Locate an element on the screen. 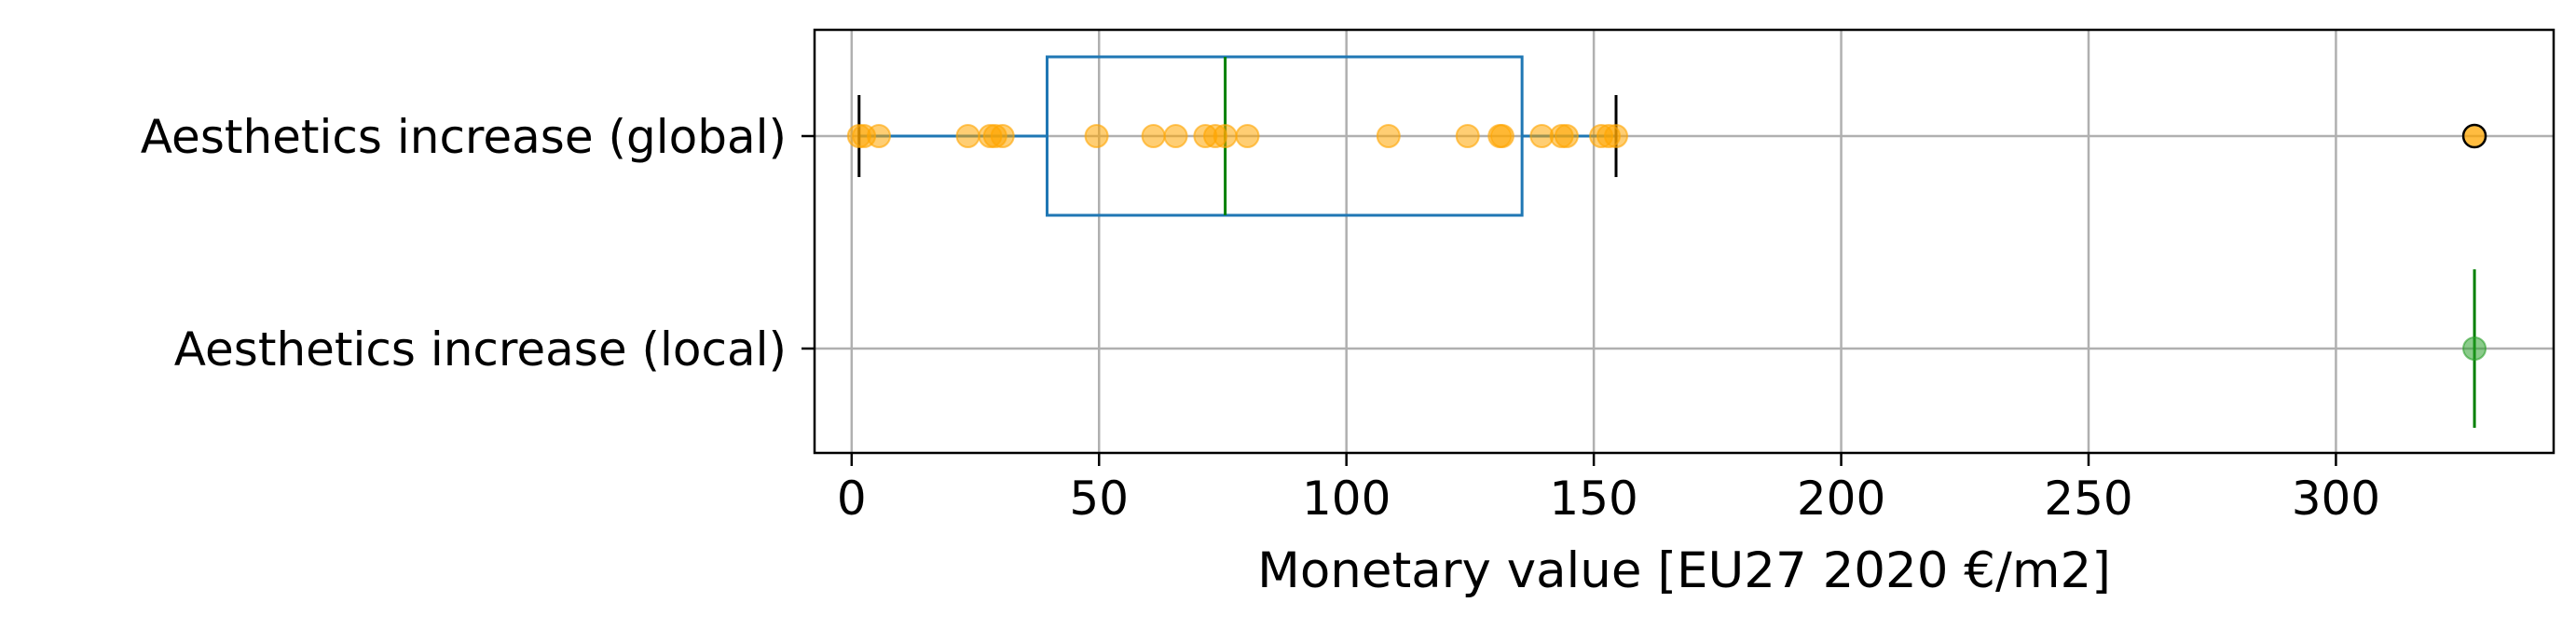 This screenshot has height=630, width=2576. x-tick-label: 100 is located at coordinates (1346, 499).